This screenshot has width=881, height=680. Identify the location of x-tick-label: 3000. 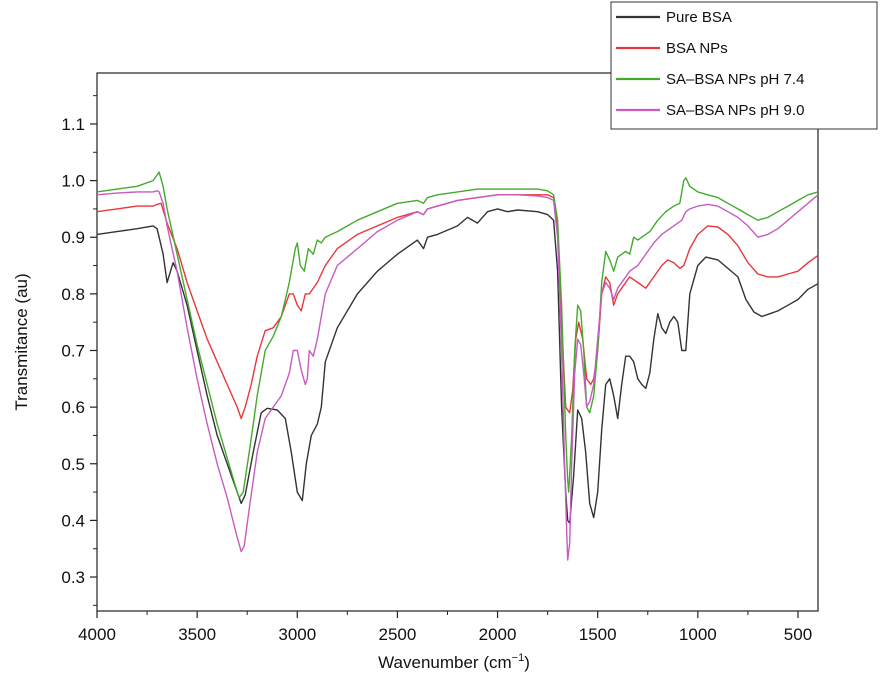
(297, 634).